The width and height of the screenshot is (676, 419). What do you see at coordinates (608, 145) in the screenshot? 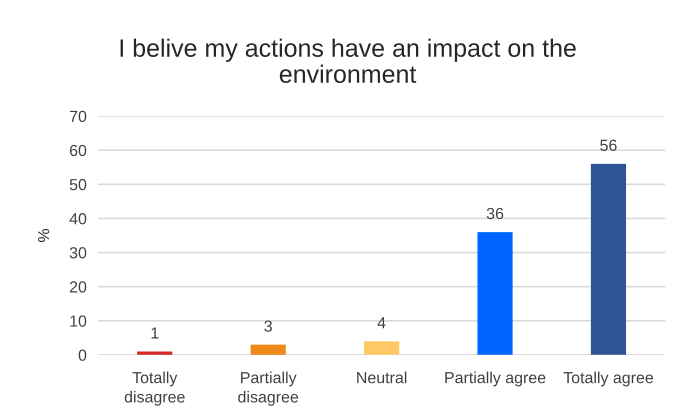
I see `data-label: 56` at bounding box center [608, 145].